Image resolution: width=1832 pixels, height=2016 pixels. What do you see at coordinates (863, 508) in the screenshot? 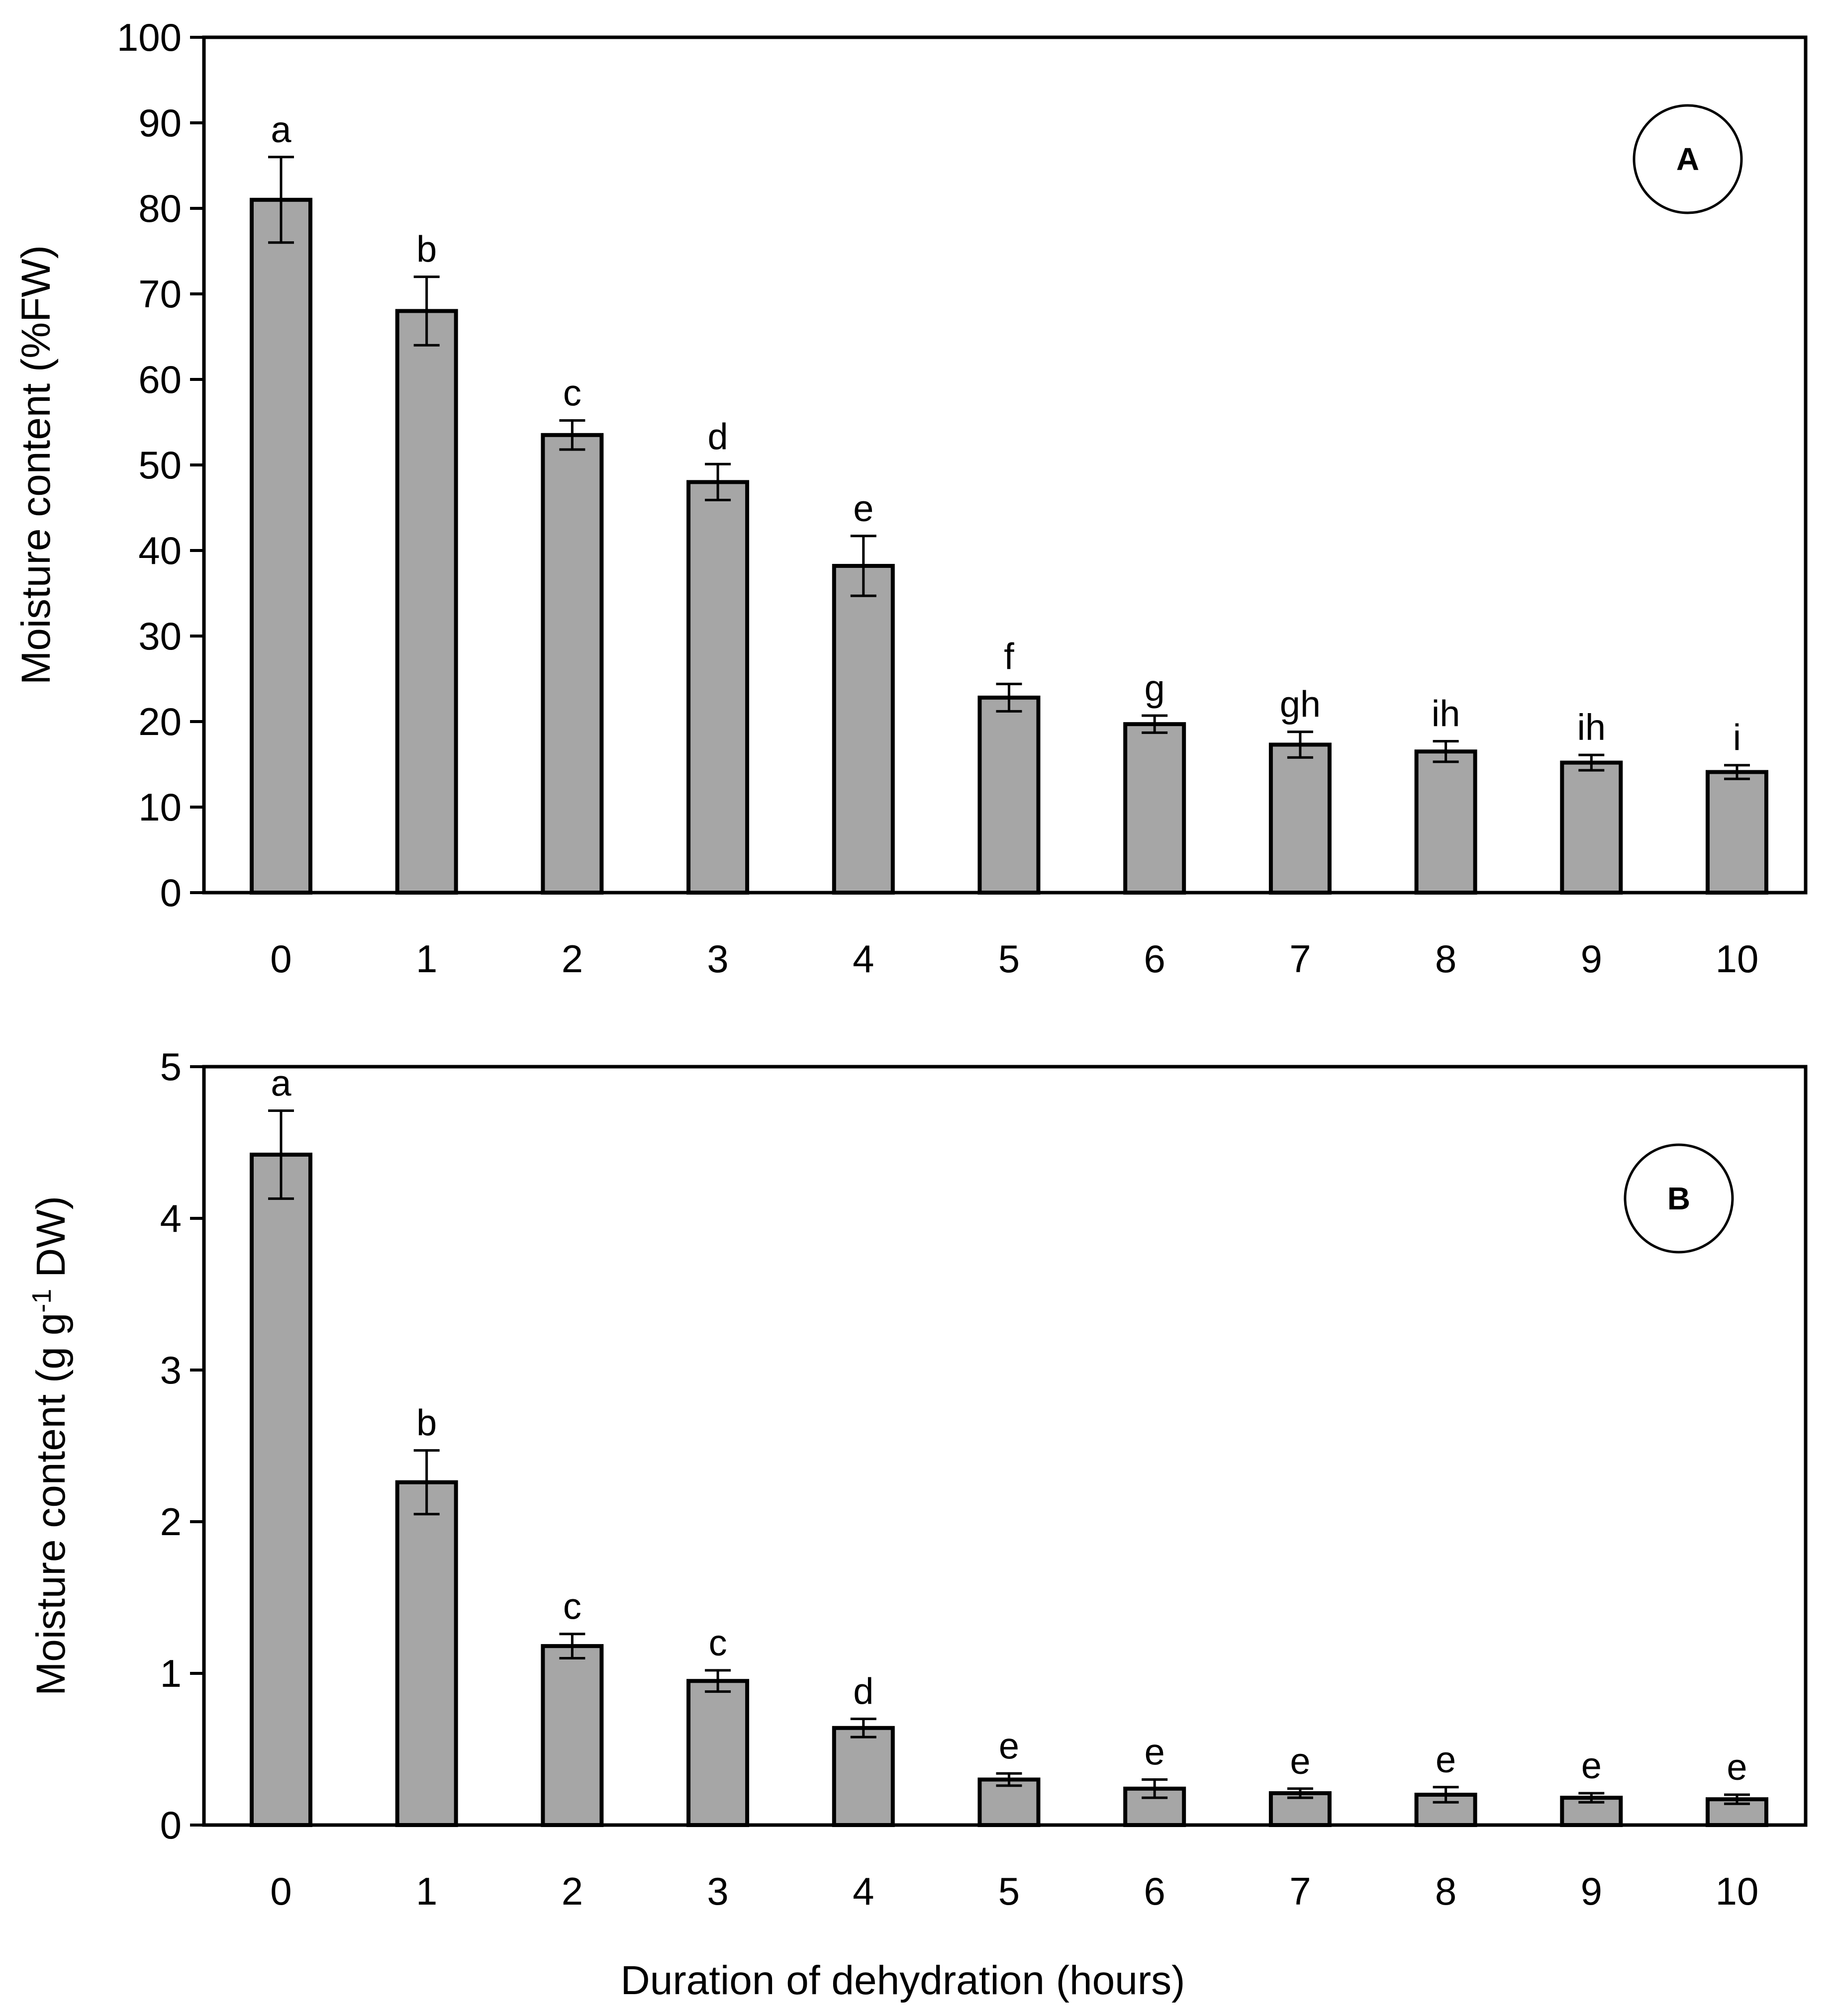
I see `panel-a-significance-letter: e` at bounding box center [863, 508].